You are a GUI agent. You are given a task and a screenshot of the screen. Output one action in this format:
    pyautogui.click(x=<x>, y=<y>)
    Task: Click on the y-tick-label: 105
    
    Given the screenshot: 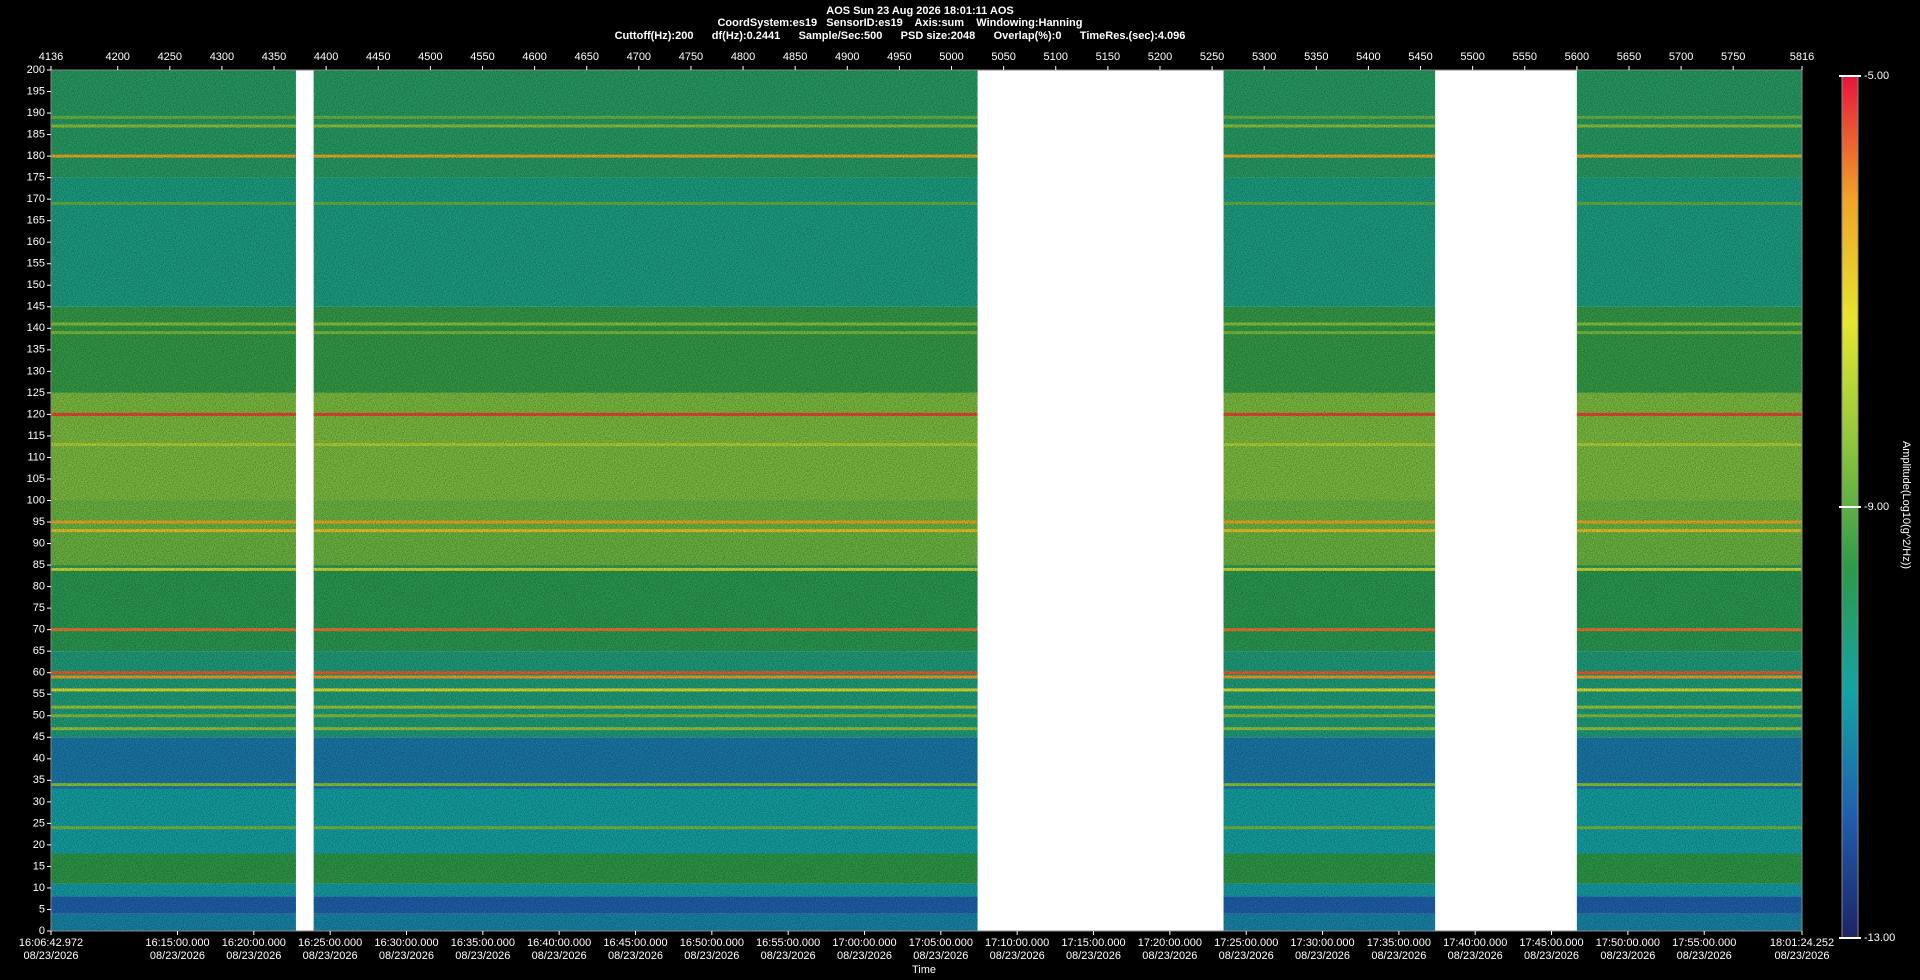 What is the action you would take?
    pyautogui.click(x=36, y=479)
    